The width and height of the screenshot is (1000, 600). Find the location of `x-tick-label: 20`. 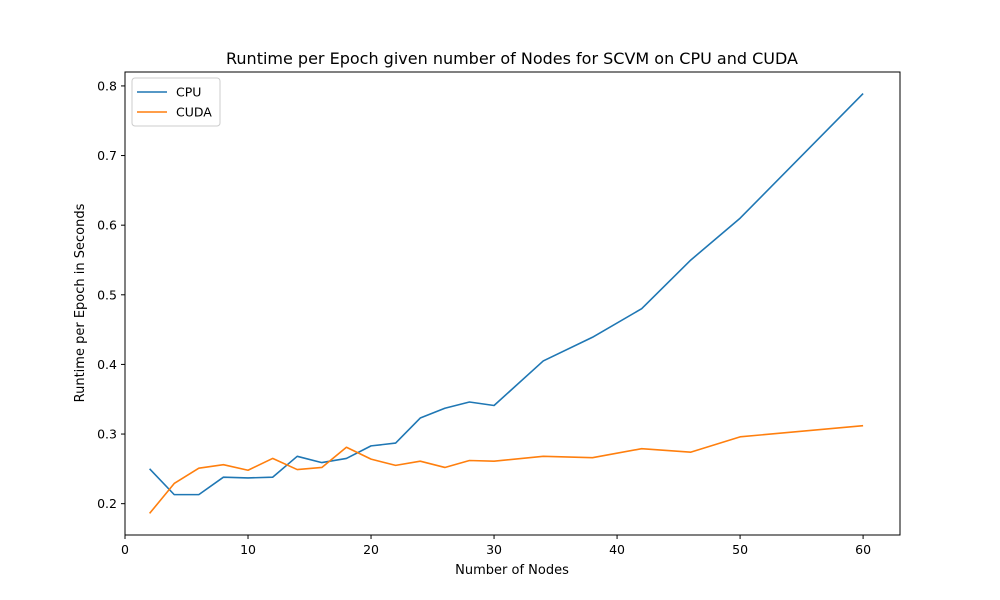

x-tick-label: 20 is located at coordinates (371, 549).